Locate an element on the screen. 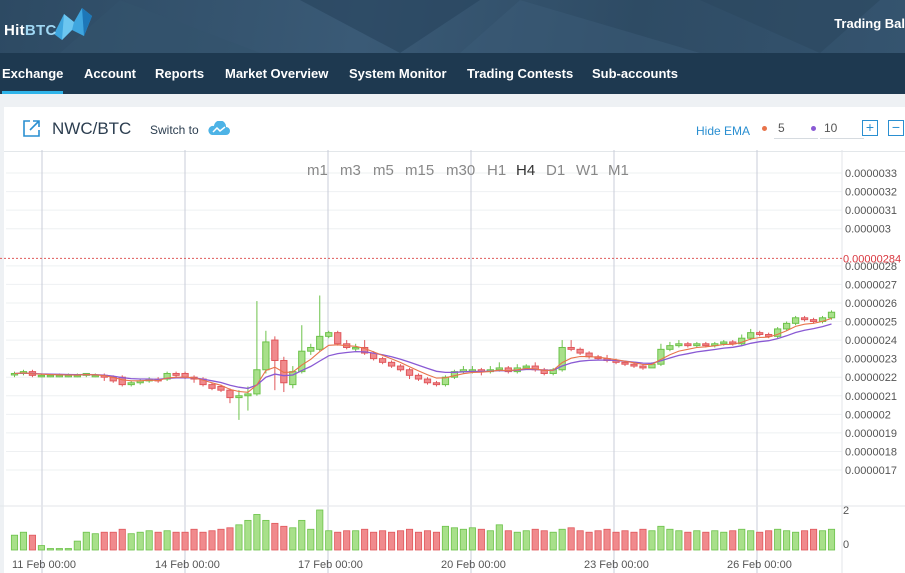 The image size is (905, 573). y-tick-label: 0.0000031 is located at coordinates (871, 211).